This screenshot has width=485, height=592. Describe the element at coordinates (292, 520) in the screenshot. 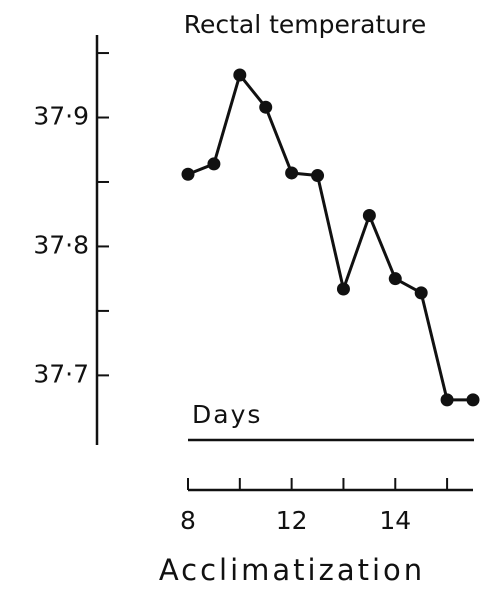

I see `x-tick-label: 12` at that location.